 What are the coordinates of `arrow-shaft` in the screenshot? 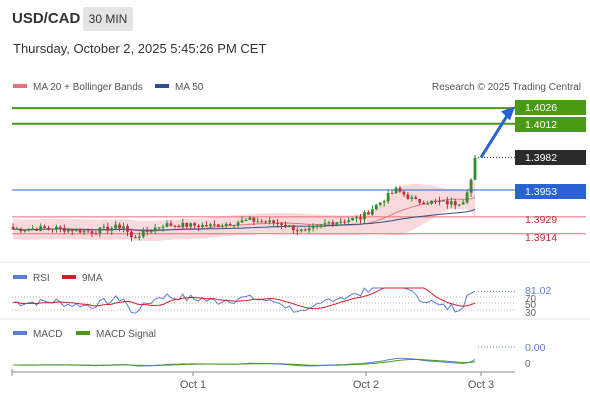 It's located at (494, 136).